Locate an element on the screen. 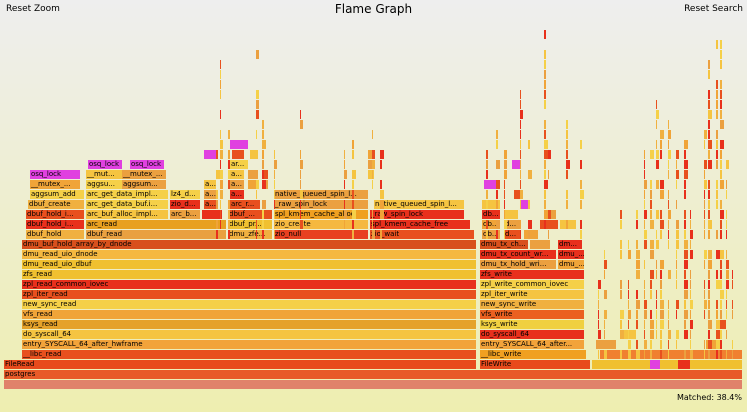 The image size is (747, 412). flame-frame: FileRead is located at coordinates (240, 364).